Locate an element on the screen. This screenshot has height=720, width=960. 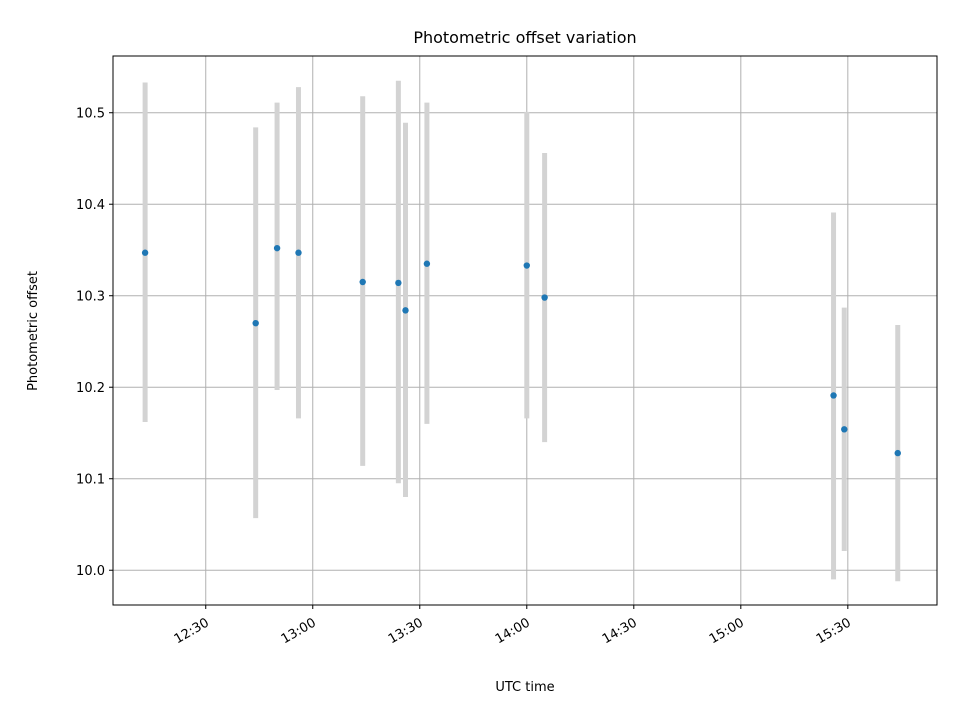
x-axis-label: UTC time is located at coordinates (524, 687).